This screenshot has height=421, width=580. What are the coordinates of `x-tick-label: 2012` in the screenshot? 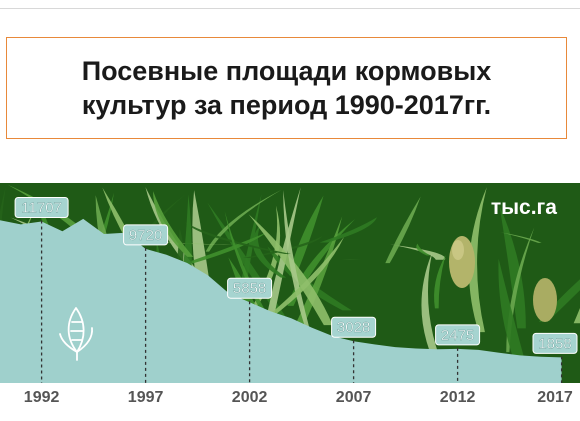 It's located at (458, 397).